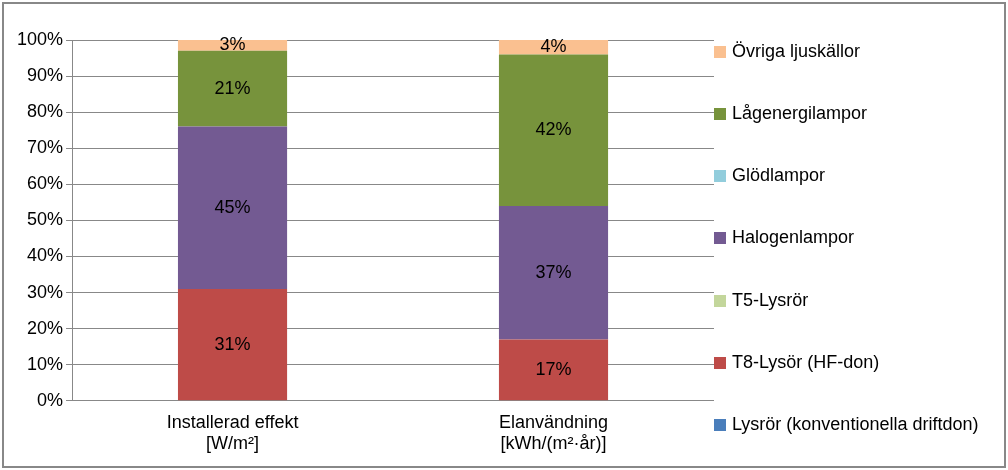 This screenshot has width=1008, height=470. Describe the element at coordinates (553, 432) in the screenshot. I see `x-tick-label: Elanvändning [kWh/(m²·år)]` at that location.